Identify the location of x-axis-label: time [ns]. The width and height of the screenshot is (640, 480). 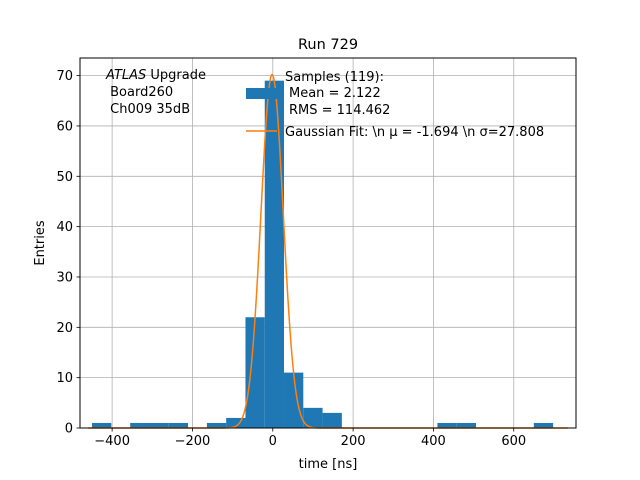
(328, 464).